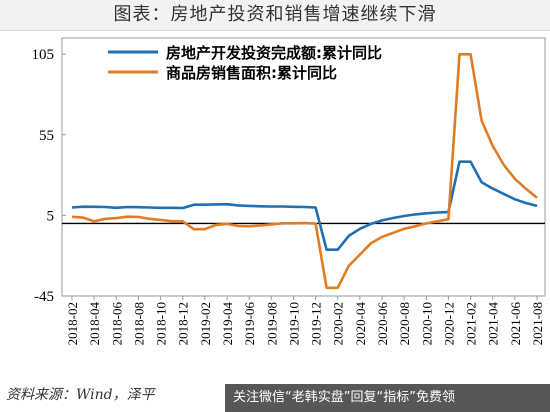 The height and width of the screenshot is (412, 550). I want to click on source-note: 资料来源：Wind，泽平, so click(80, 395).